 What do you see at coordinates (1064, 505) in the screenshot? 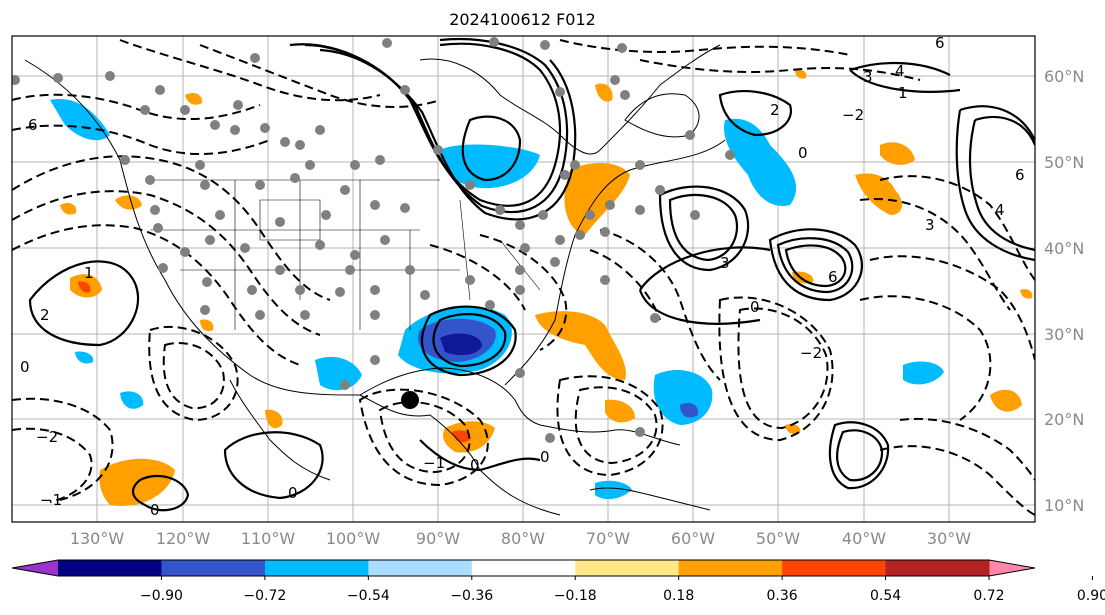
I see `lat-label: 10°N` at bounding box center [1064, 505].